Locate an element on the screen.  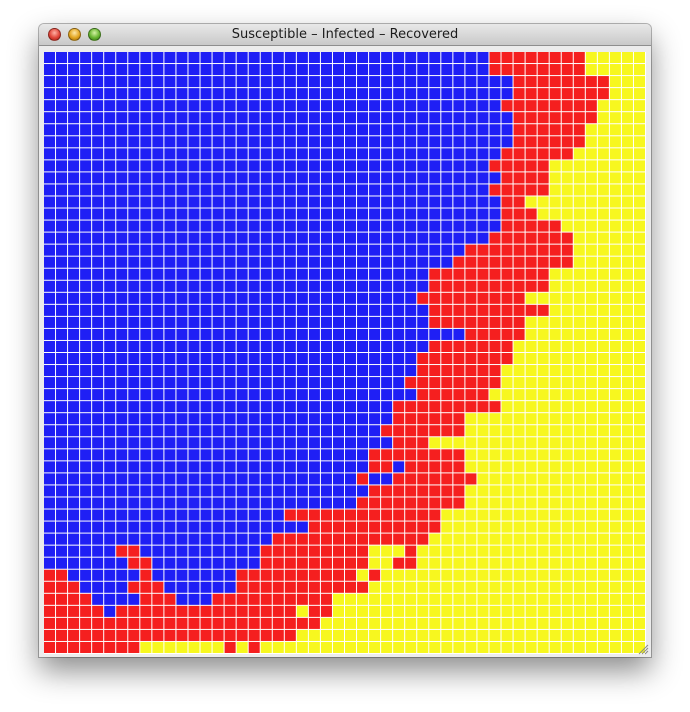
resize-grip-icon is located at coordinates (643, 649).